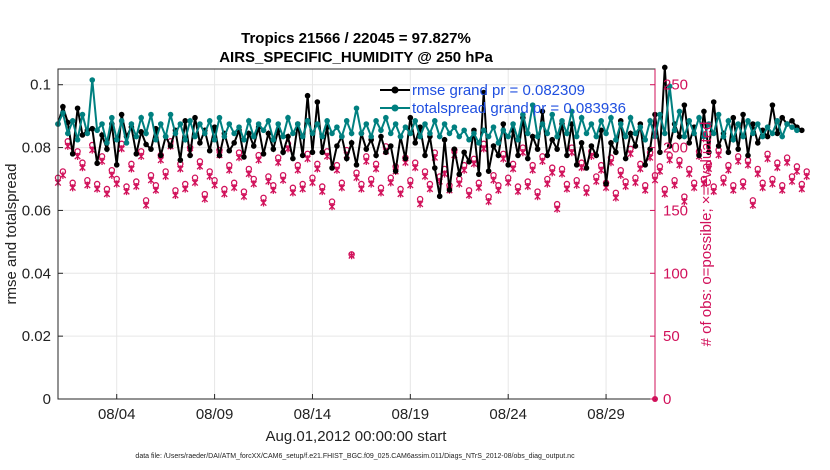 Image resolution: width=830 pixels, height=470 pixels. Describe the element at coordinates (11, 234) in the screenshot. I see `y-axis-label: rmse and totalspread` at that location.